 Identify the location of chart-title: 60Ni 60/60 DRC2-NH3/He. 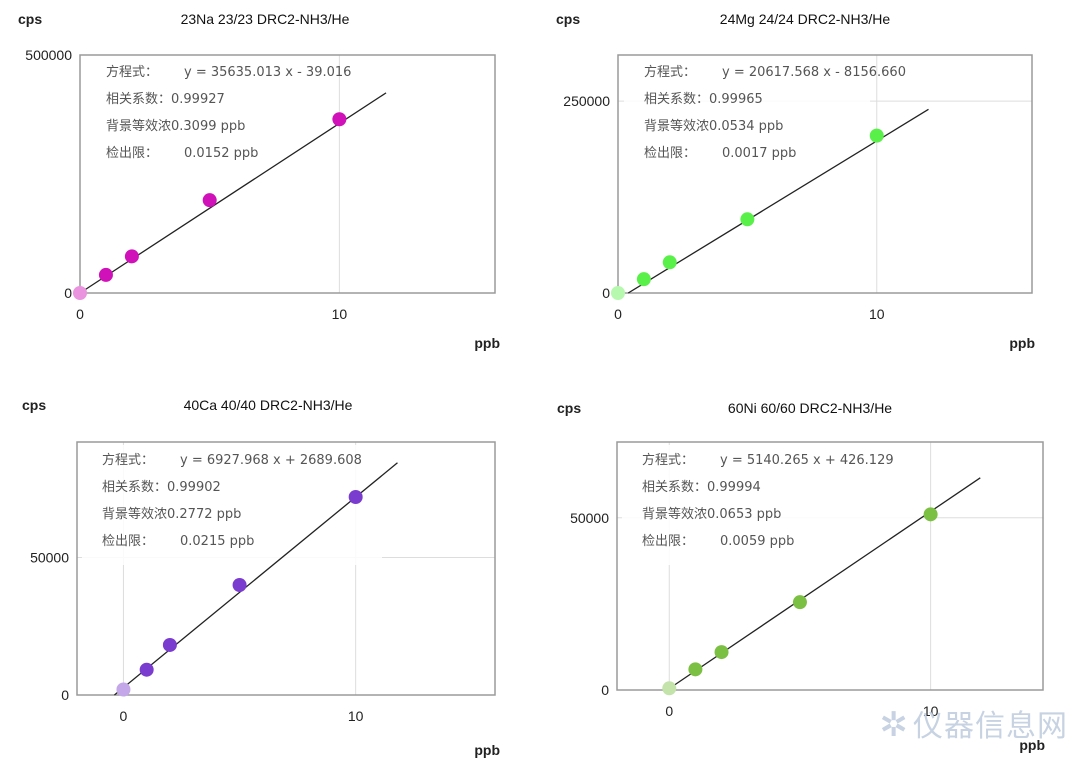
(810, 408).